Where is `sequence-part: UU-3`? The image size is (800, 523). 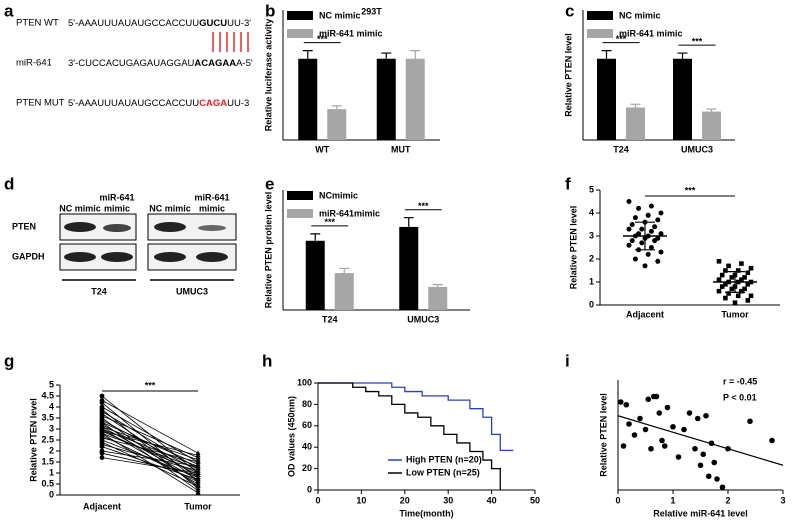
sequence-part: UU-3 is located at coordinates (238, 103).